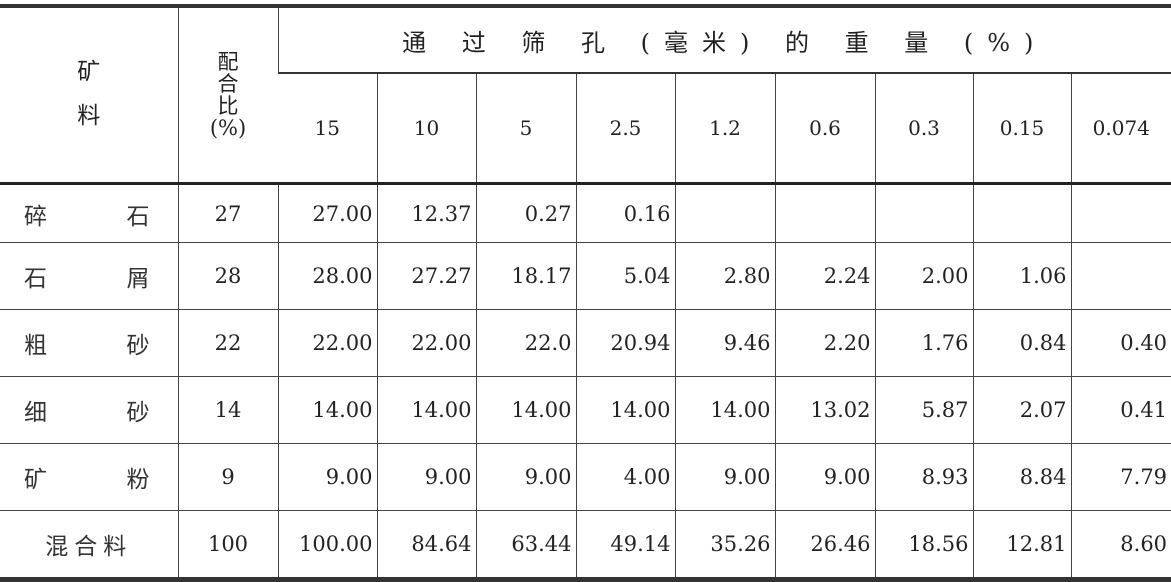  I want to click on passing-value: 27.00, so click(327, 212).